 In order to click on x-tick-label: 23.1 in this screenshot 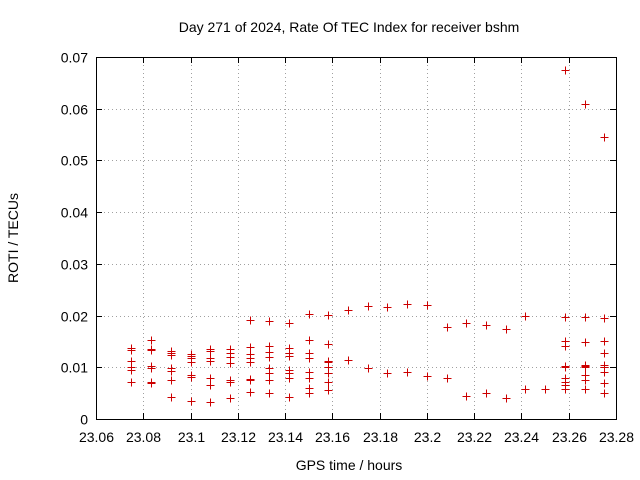, I will do `click(191, 437)`.